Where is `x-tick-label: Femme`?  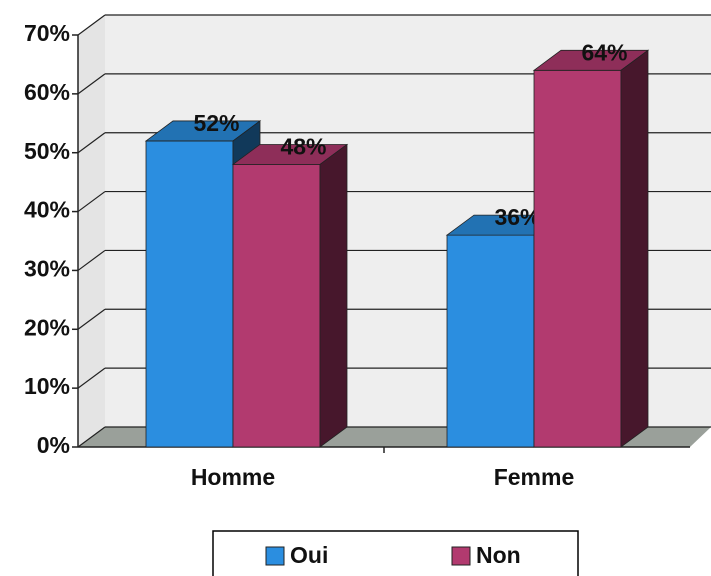 x-tick-label: Femme is located at coordinates (534, 477).